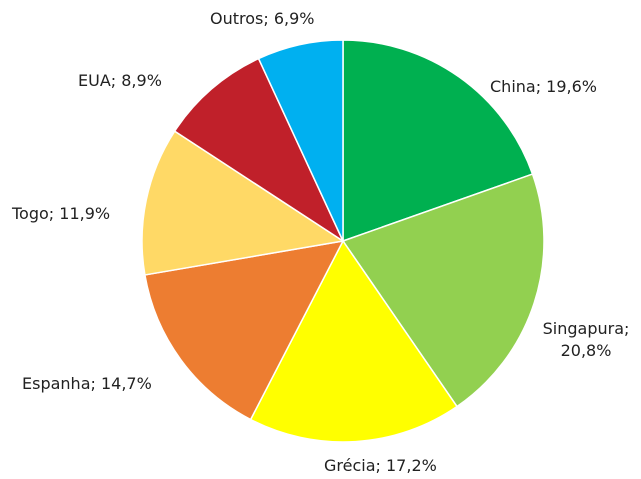  Describe the element at coordinates (544, 86) in the screenshot. I see `slice-label: China; 19,6%` at that location.